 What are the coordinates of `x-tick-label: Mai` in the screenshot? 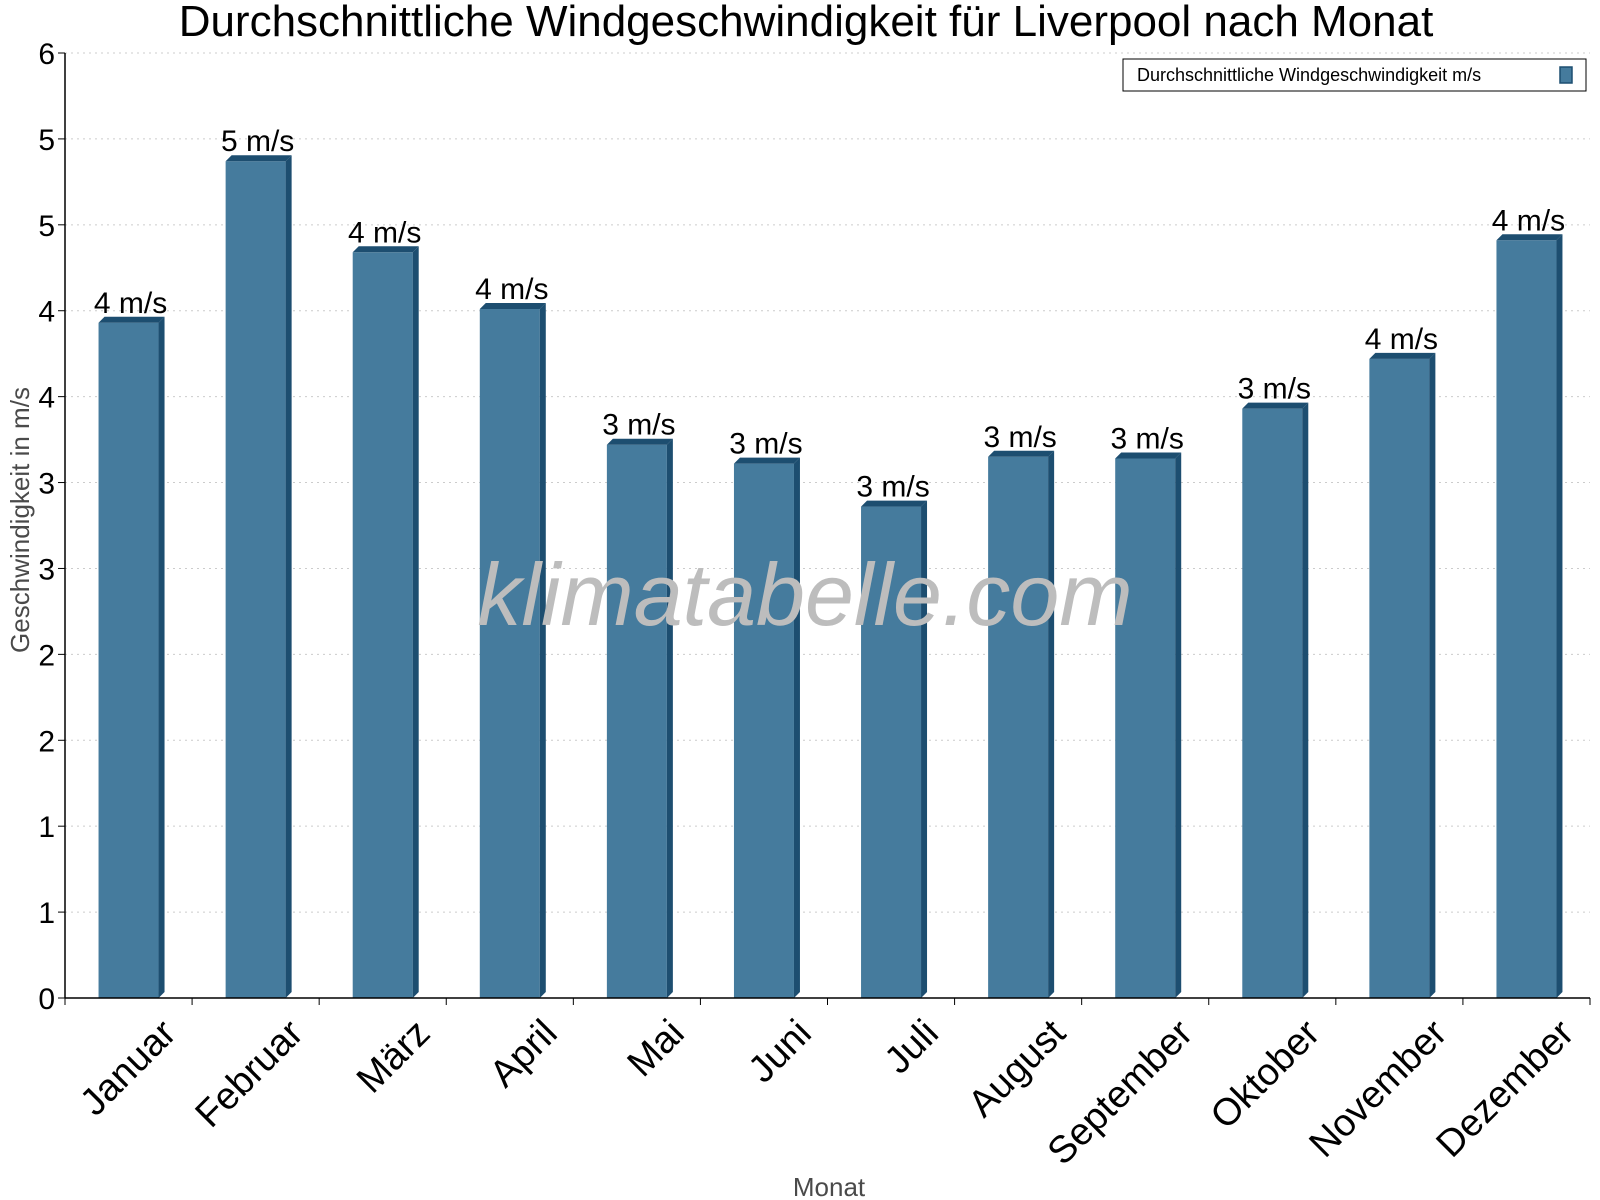 It's located at (656, 1048).